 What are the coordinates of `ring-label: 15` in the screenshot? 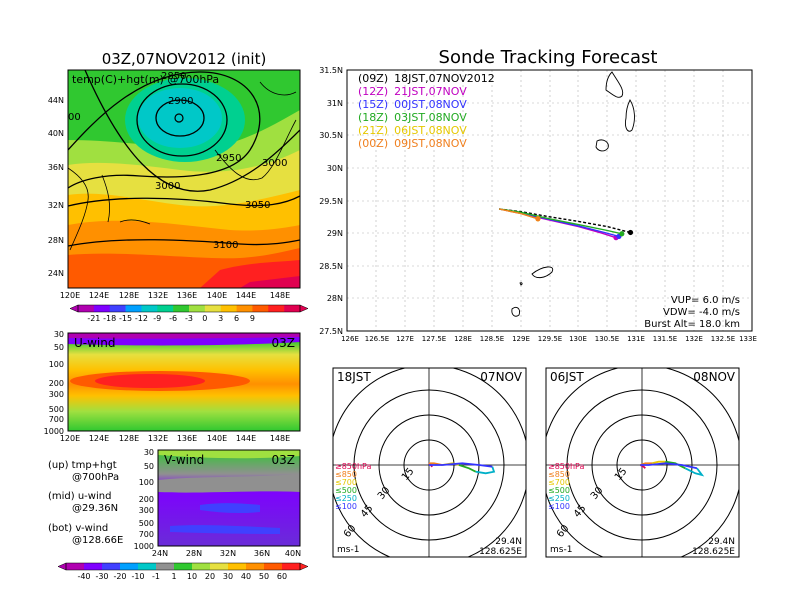 It's located at (408, 474).